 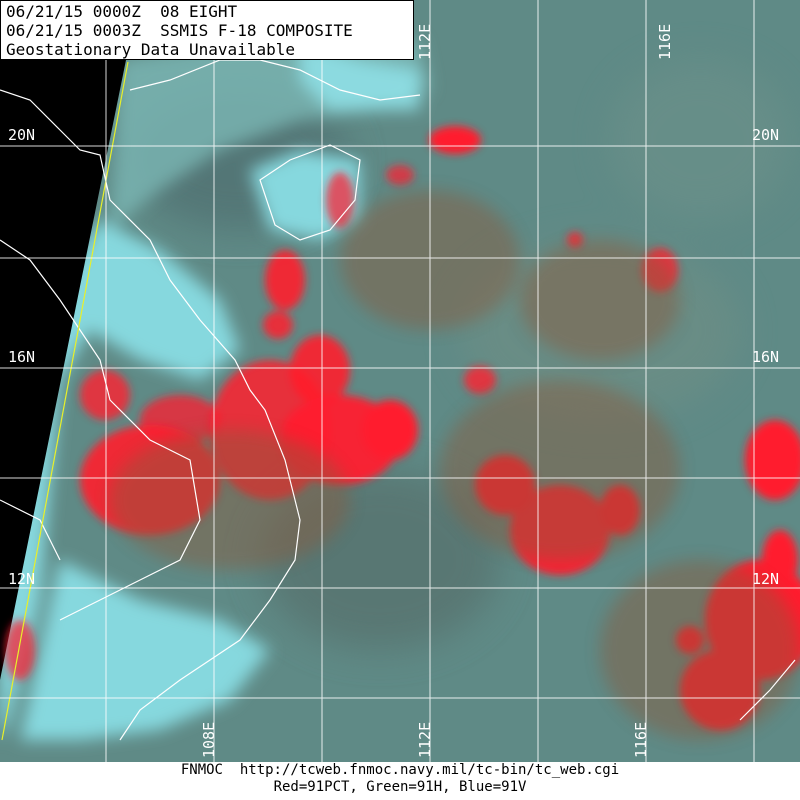 I want to click on lat-label-20n: 20N, so click(x=21, y=135).